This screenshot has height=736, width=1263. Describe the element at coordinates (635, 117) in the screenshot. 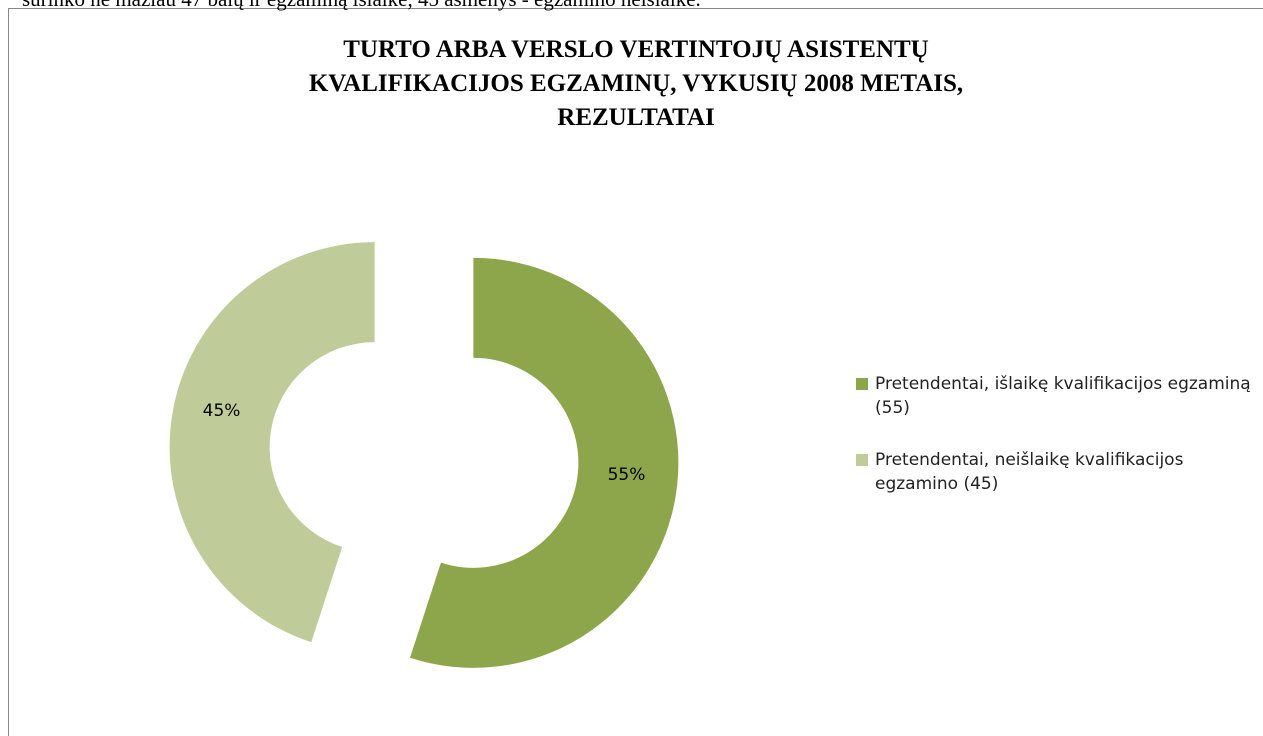

I see `chart-title: REZULTATAI` at that location.